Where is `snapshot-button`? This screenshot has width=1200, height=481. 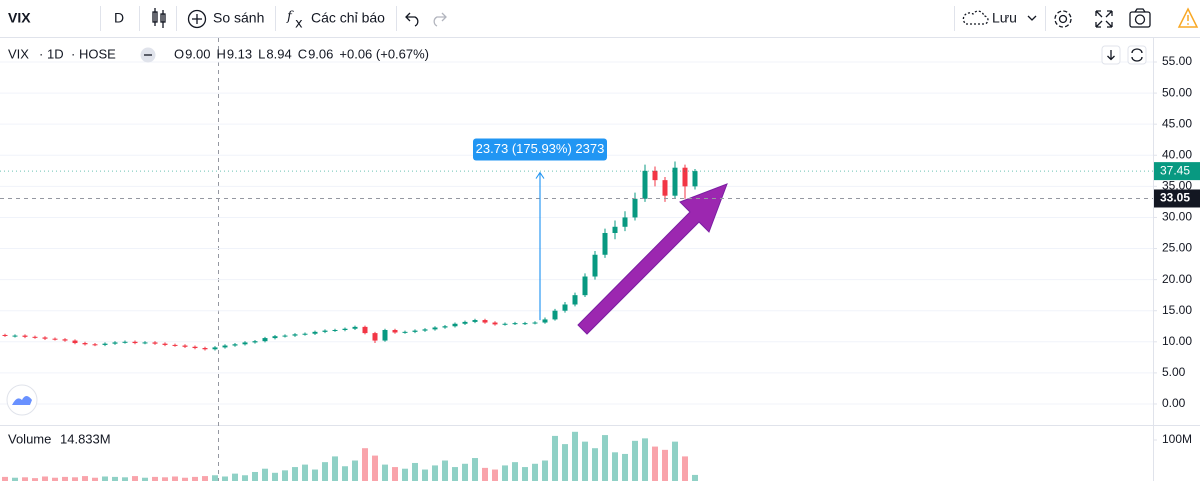
snapshot-button is located at coordinates (1140, 18).